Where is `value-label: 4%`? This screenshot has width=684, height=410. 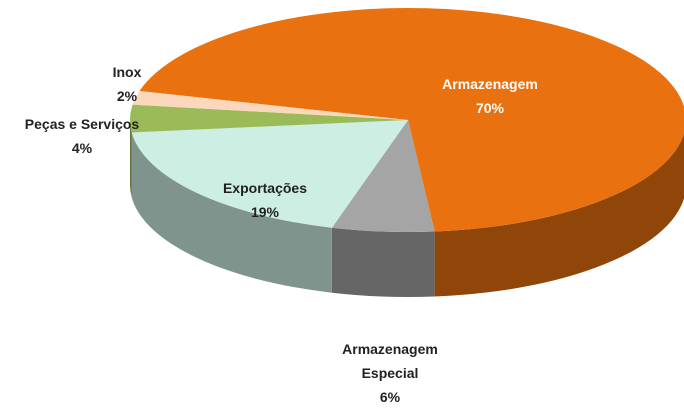
value-label: 4% is located at coordinates (82, 148).